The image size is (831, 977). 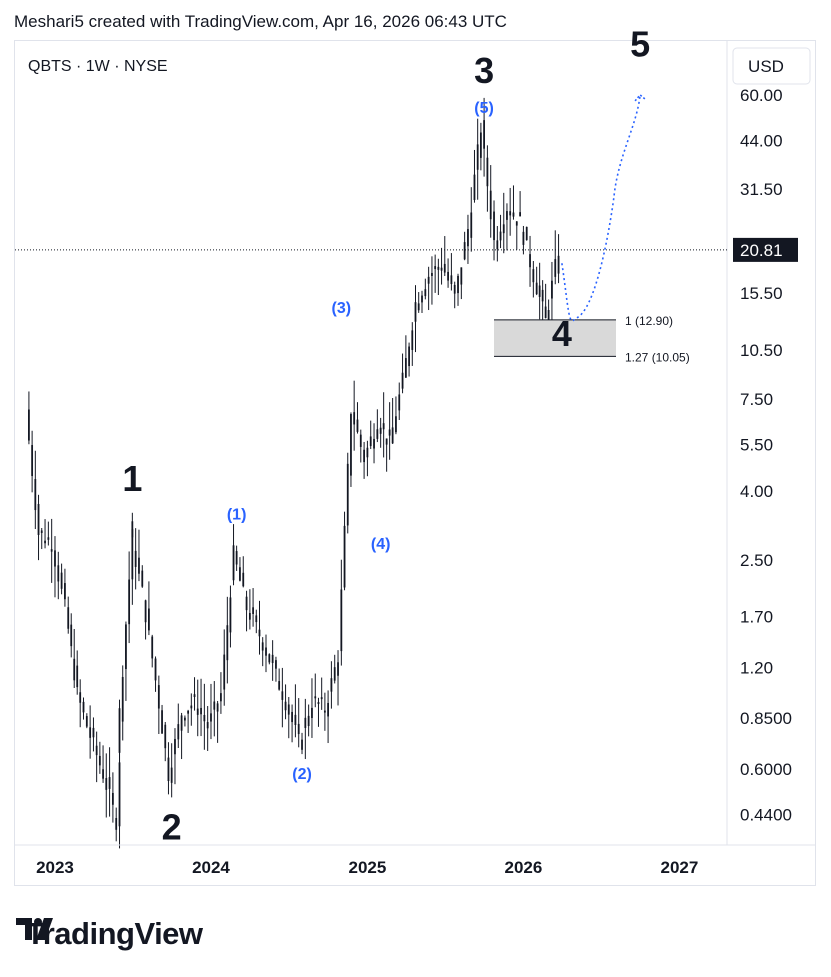 I want to click on y-tick-label: 1.20, so click(x=756, y=667).